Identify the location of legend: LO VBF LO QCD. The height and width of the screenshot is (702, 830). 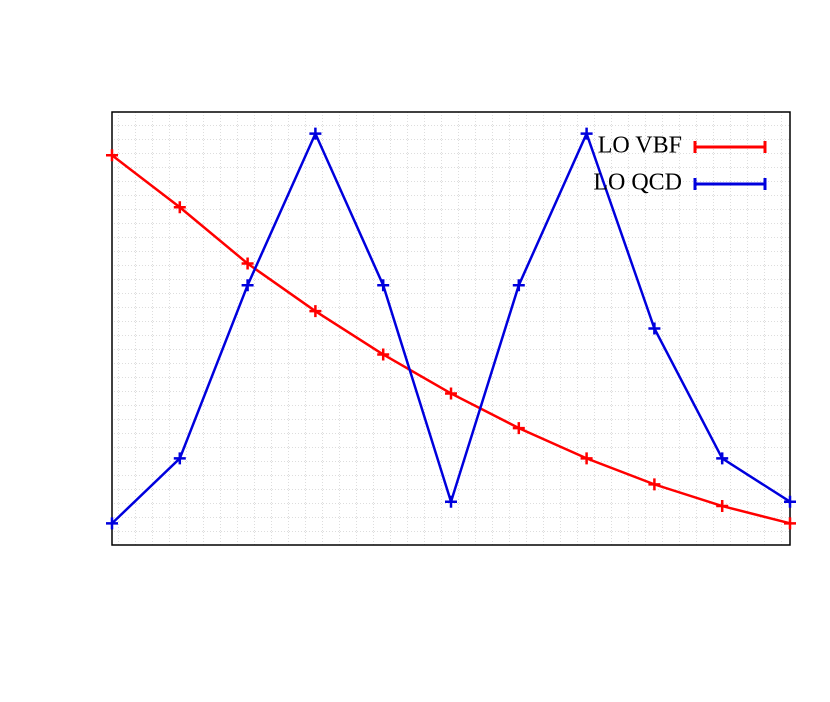
(680, 164).